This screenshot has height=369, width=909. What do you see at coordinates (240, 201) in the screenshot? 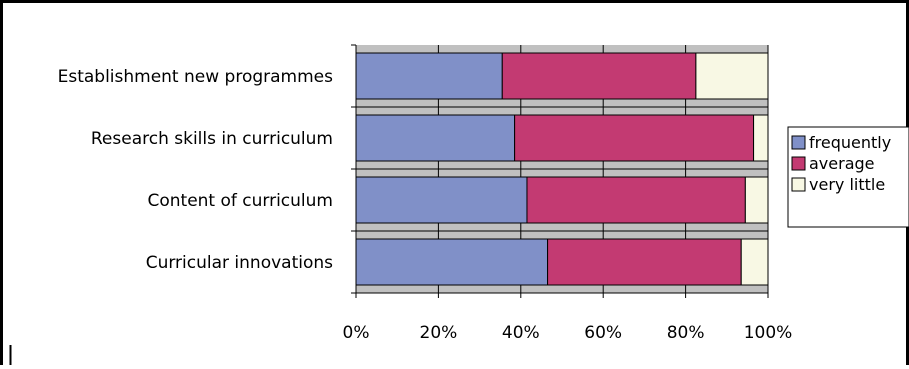
I see `category-label: Content of curriculum` at bounding box center [240, 201].